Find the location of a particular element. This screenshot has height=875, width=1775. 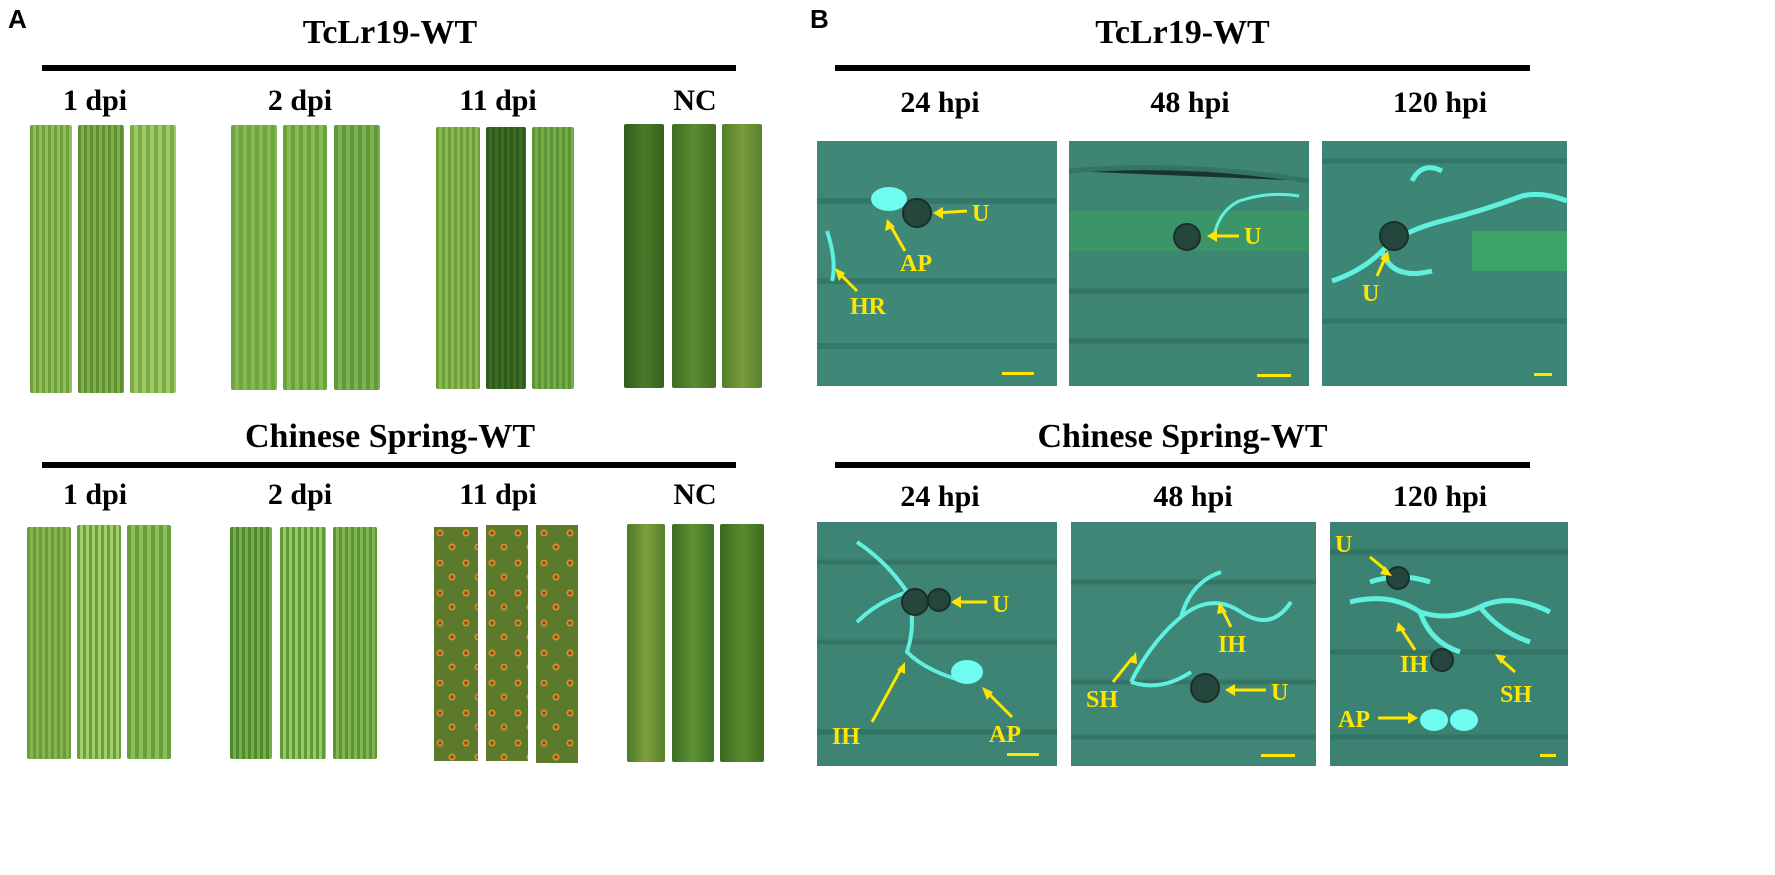

panel-b-bottom-label-120hpi: 120 hpi is located at coordinates (1440, 496).